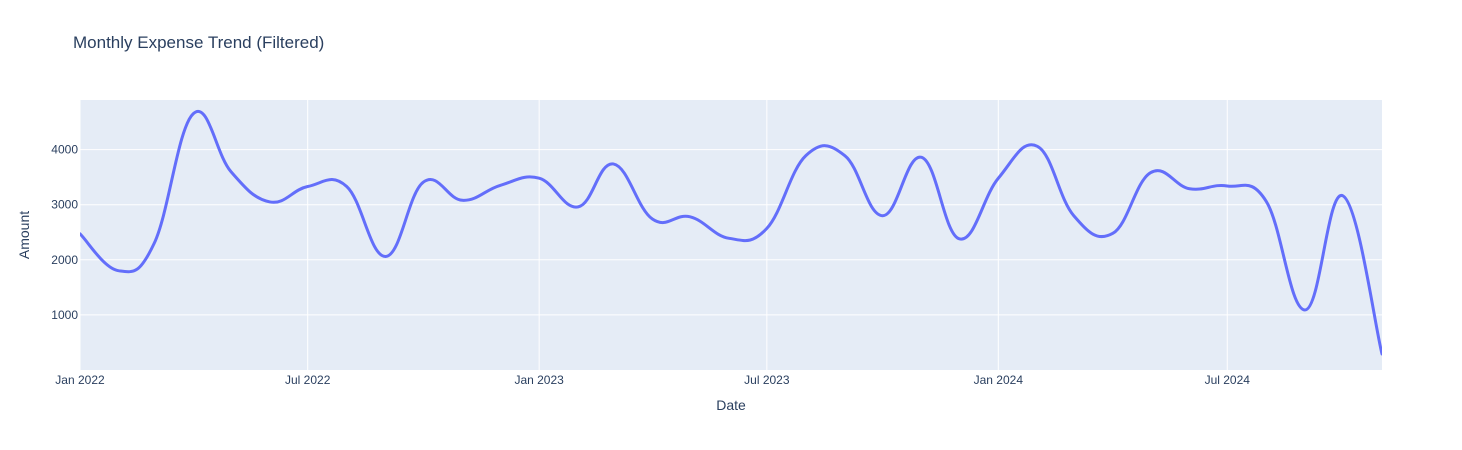  Describe the element at coordinates (64, 150) in the screenshot. I see `y-tick-label: 4000` at that location.